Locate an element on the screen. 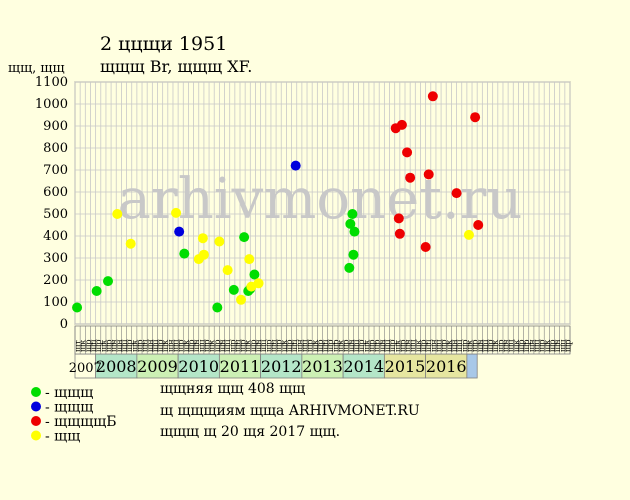 The width and height of the screenshot is (630, 500). y-axis-label: щщ, щщ is located at coordinates (36, 68).